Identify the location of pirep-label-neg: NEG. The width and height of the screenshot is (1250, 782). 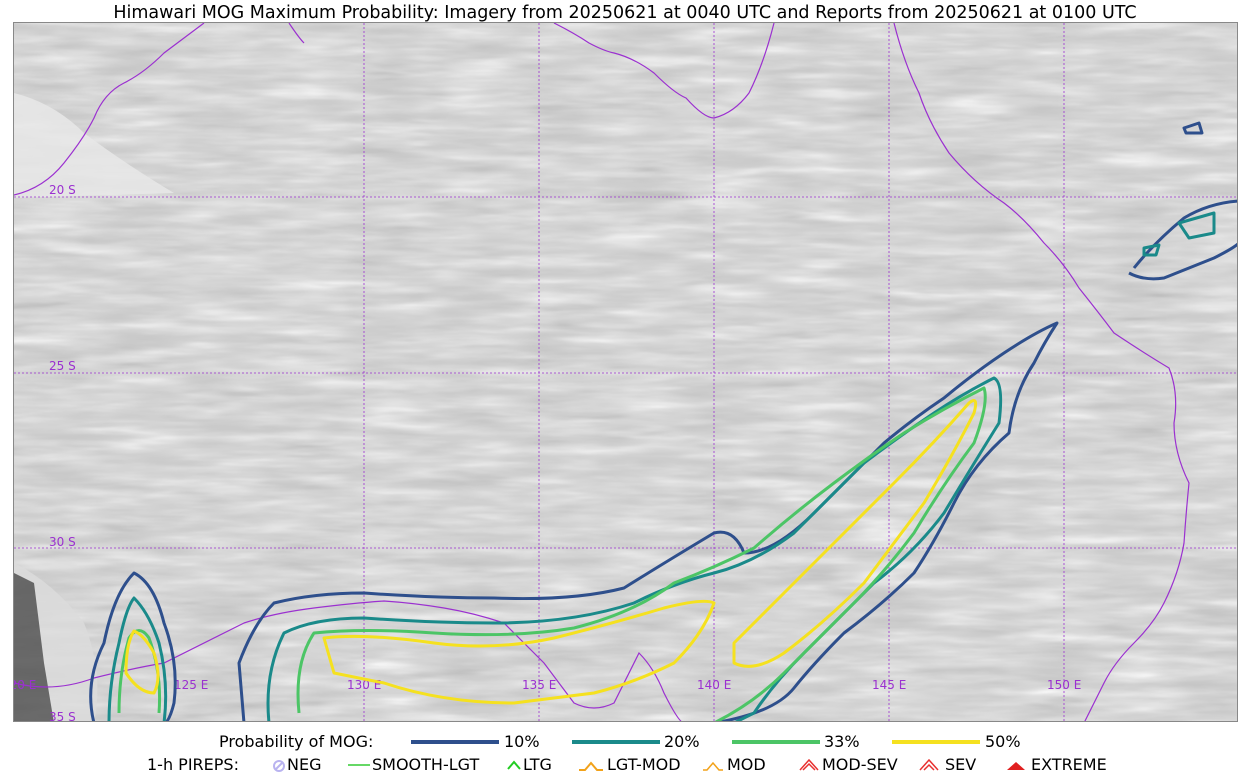
(304, 764).